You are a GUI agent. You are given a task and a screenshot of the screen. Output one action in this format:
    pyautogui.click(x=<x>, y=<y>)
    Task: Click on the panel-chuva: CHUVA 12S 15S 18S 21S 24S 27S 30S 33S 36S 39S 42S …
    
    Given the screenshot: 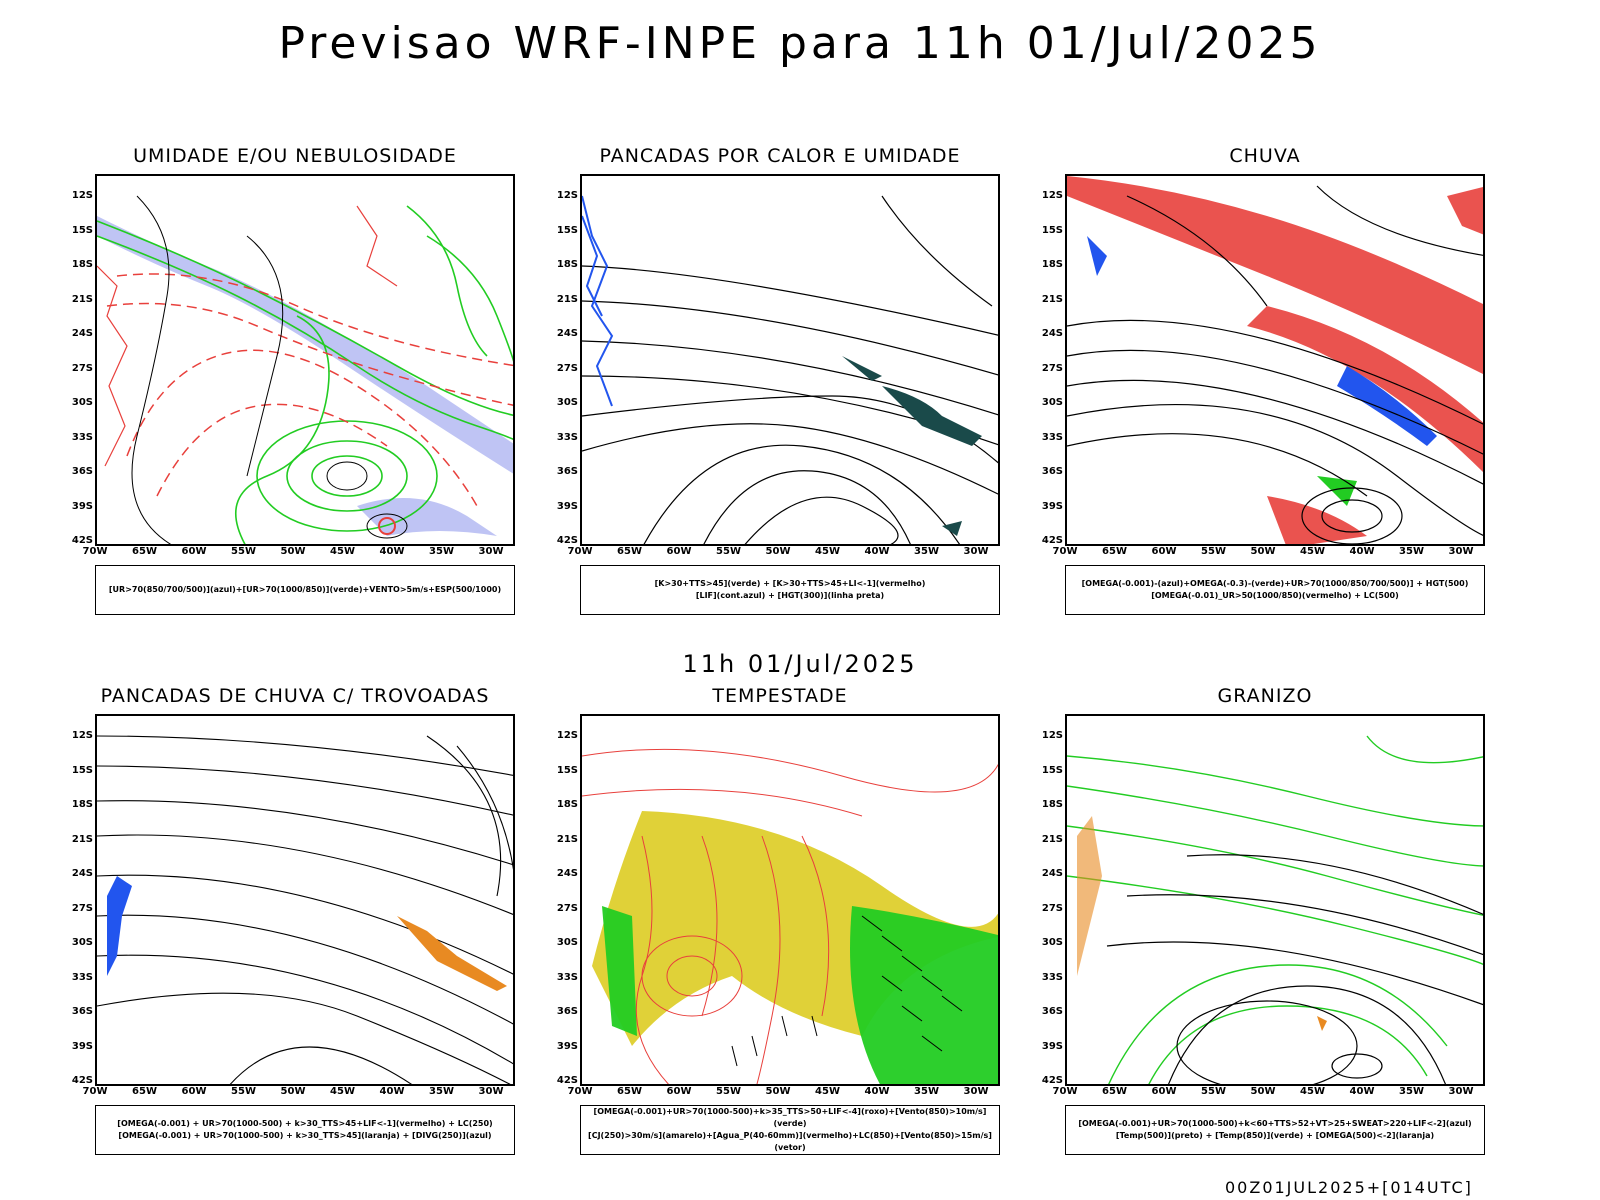 What is the action you would take?
    pyautogui.click(x=1265, y=392)
    